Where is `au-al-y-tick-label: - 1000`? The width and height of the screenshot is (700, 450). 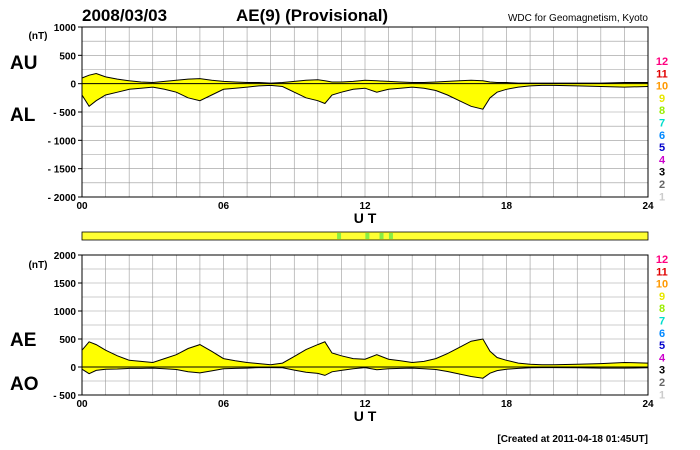 au-al-y-tick-label: - 1000 is located at coordinates (62, 141).